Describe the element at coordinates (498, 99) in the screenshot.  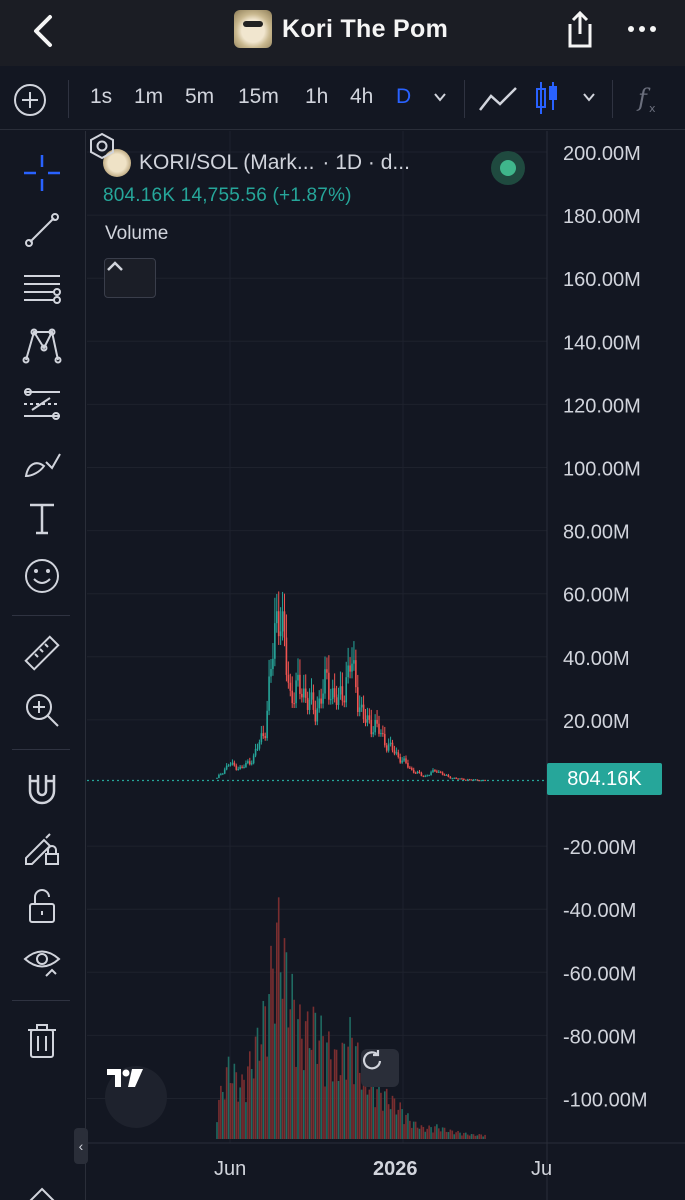
I see `line-chart-icon` at that location.